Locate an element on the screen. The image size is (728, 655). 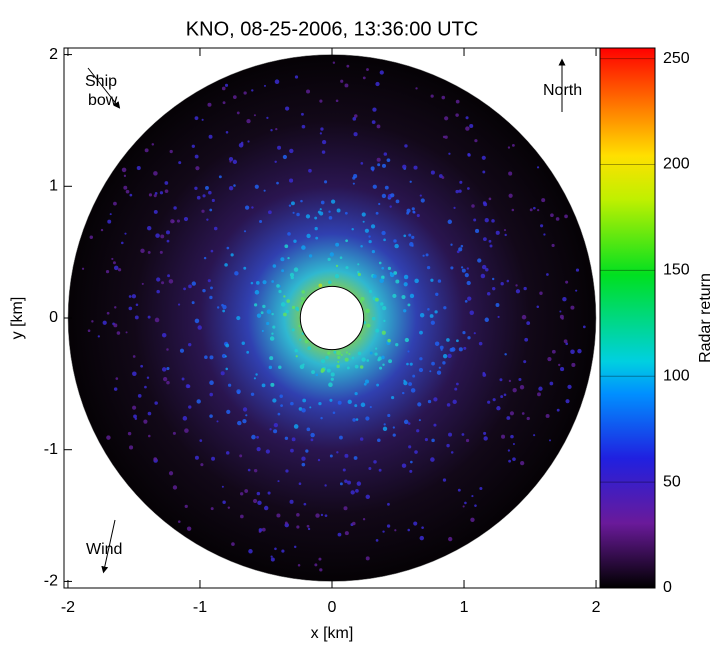
y-tick-label: -2 is located at coordinates (51, 581).